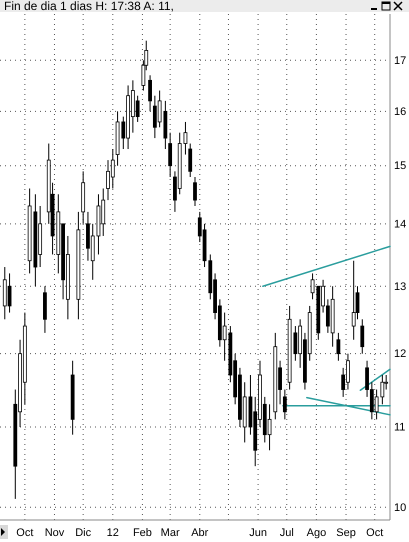 This screenshot has height=542, width=409. What do you see at coordinates (112, 532) in the screenshot?
I see `x-tick-label: 12` at bounding box center [112, 532].